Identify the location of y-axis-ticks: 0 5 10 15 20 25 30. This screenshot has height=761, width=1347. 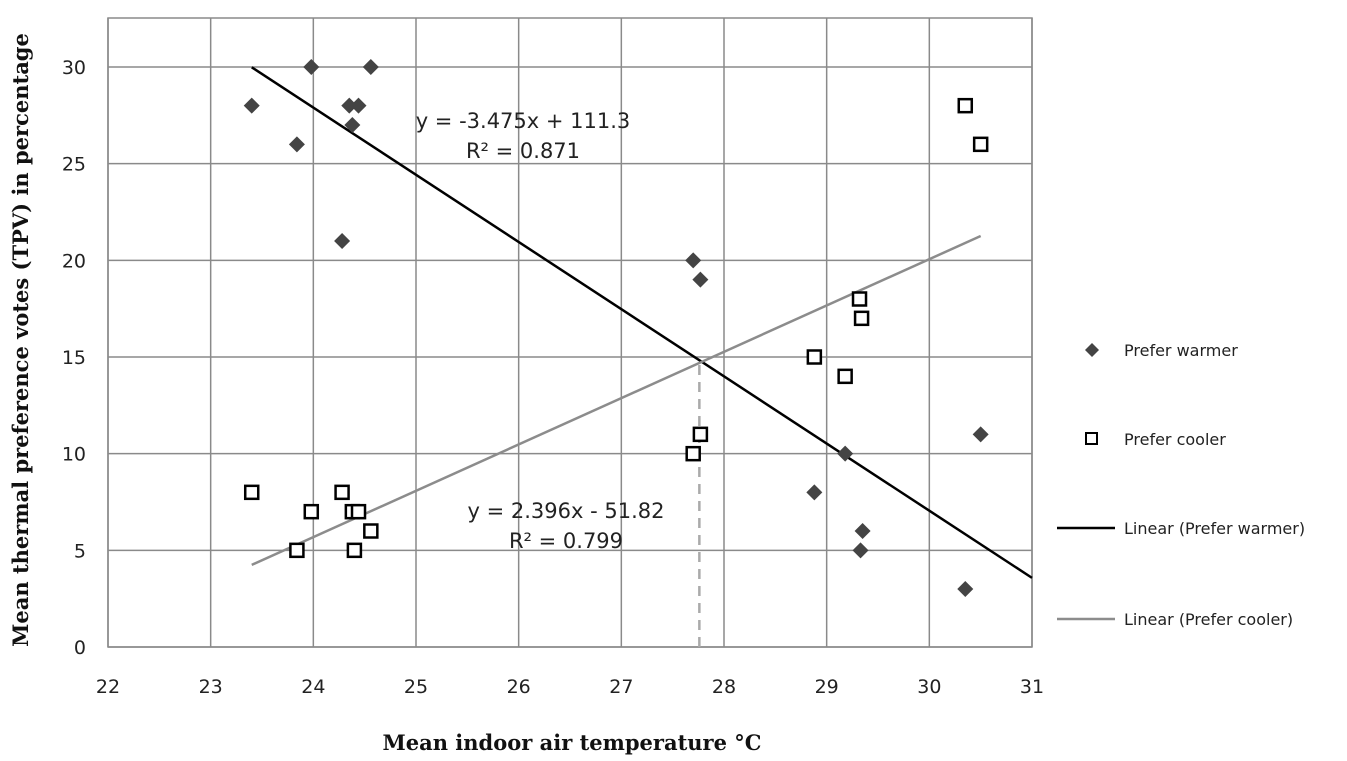
(74, 358).